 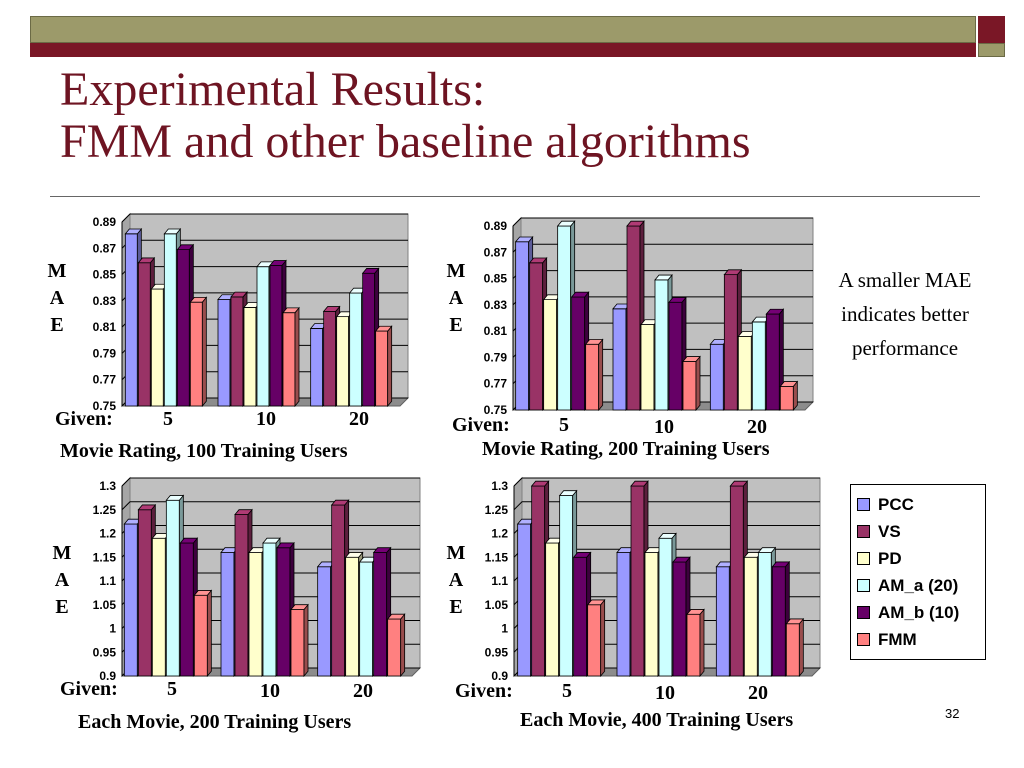 I want to click on legend-label: VS, so click(x=889, y=531).